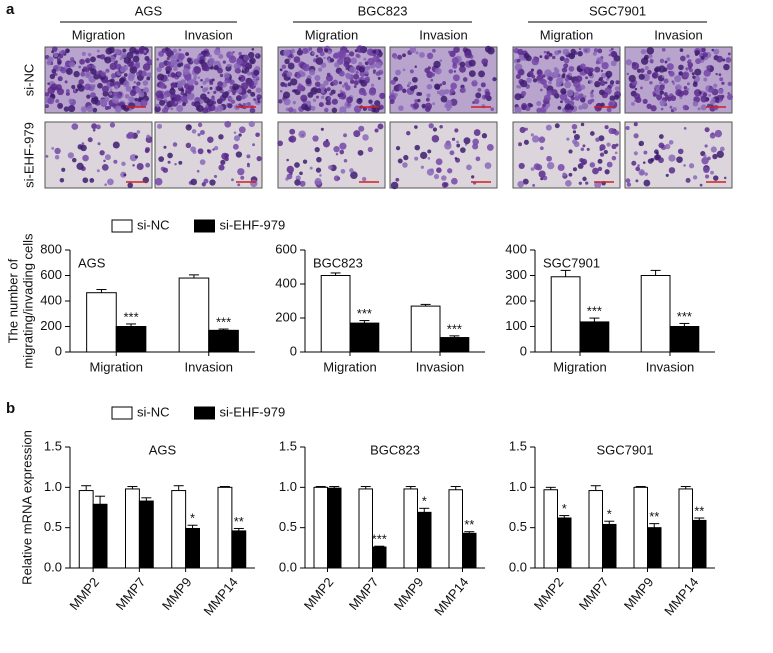 This screenshot has height=653, width=773. Describe the element at coordinates (639, 593) in the screenshot. I see `x-tick-label: MMP9` at that location.